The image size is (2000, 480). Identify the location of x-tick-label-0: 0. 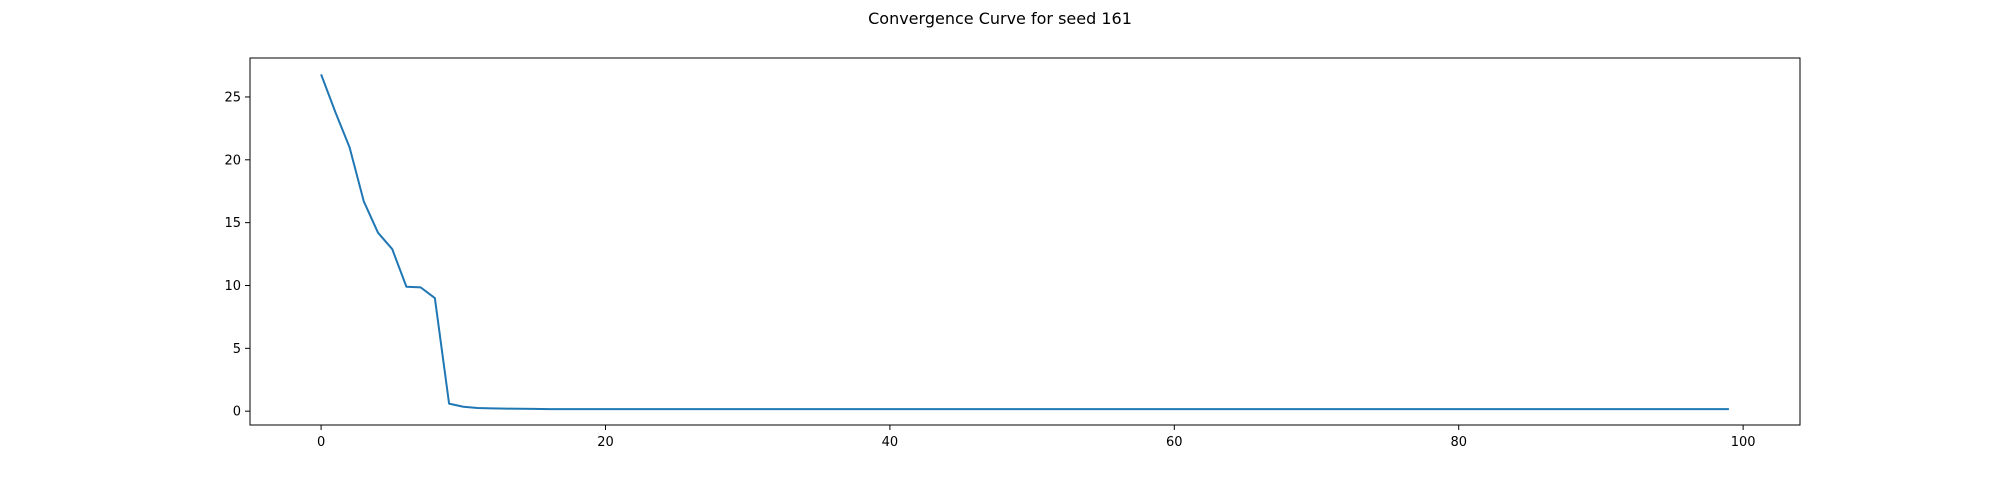
(321, 442).